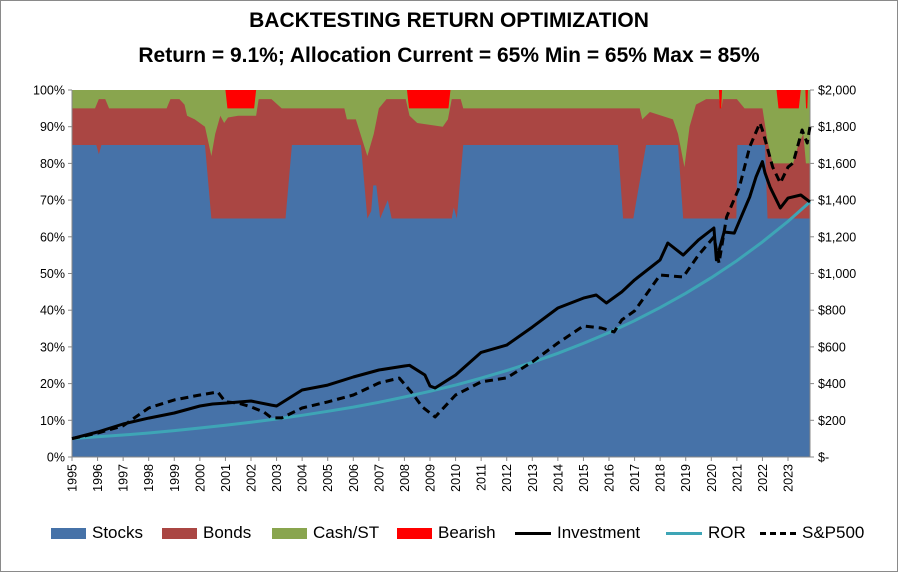  What do you see at coordinates (558, 478) in the screenshot?
I see `x-tick-label: 2014` at bounding box center [558, 478].